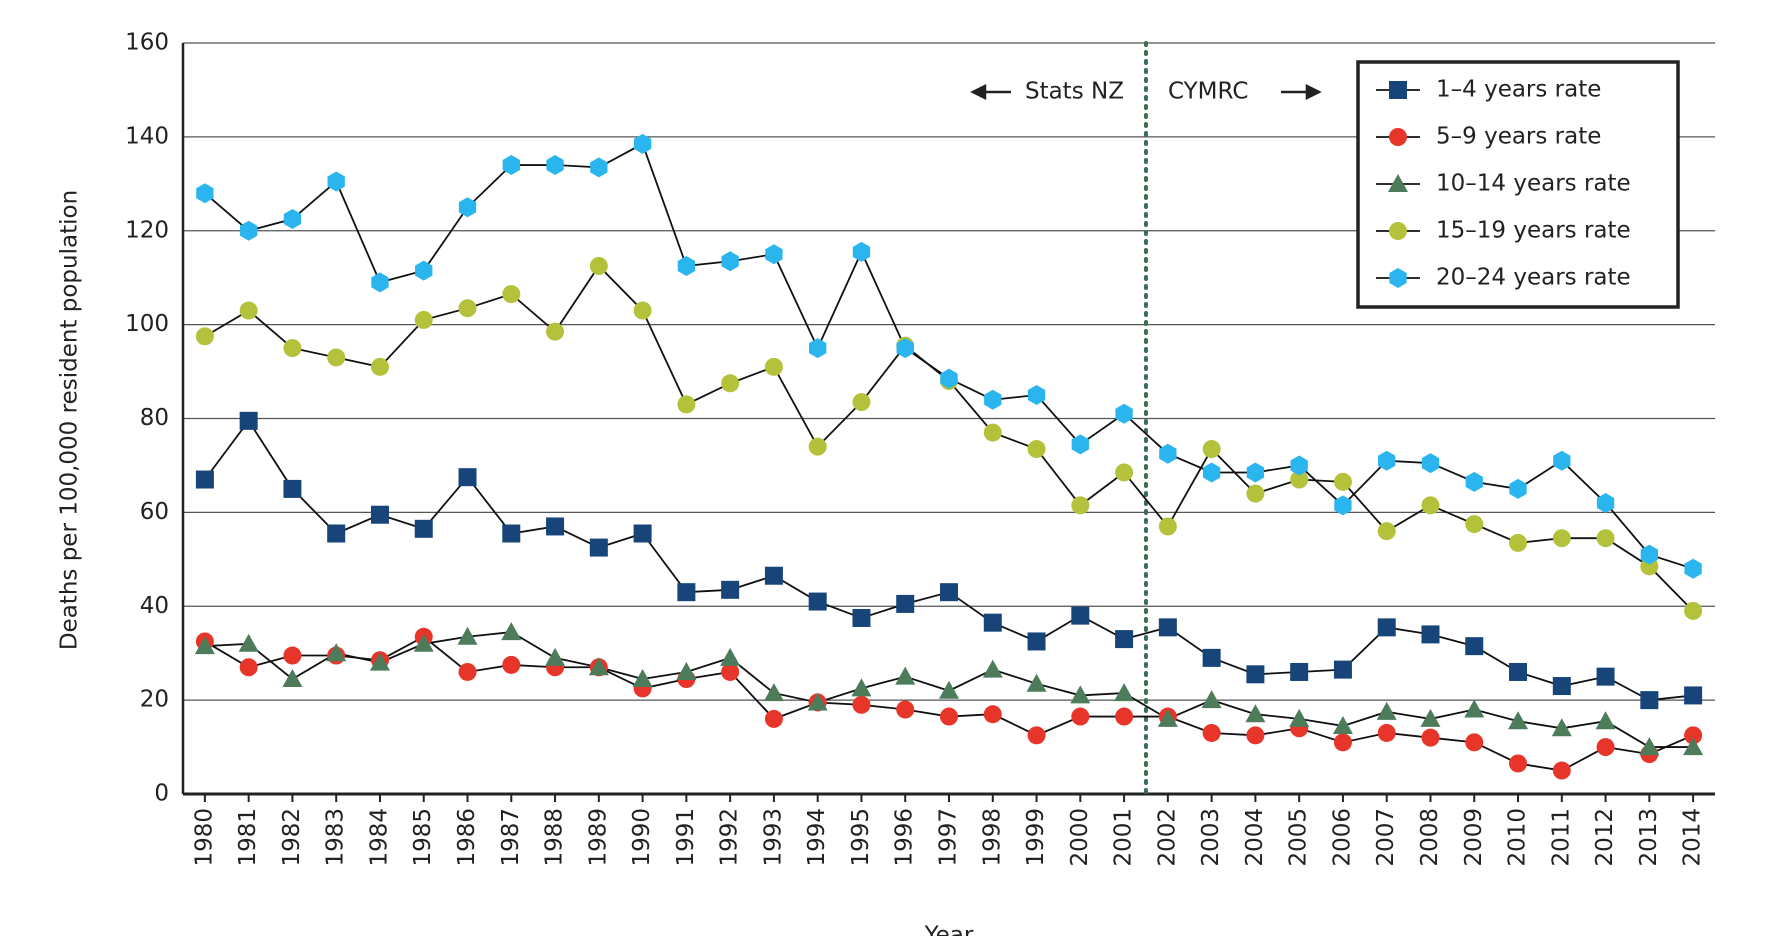  I want to click on x-tick-label: 1989, so click(598, 837).